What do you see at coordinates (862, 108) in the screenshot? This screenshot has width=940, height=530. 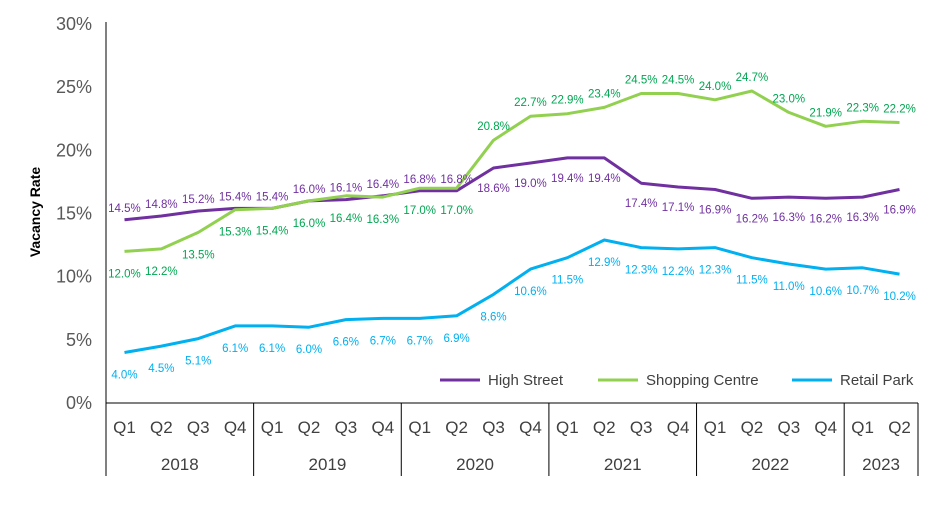 I see `data-label-shopping-centre: 22.3%` at bounding box center [862, 108].